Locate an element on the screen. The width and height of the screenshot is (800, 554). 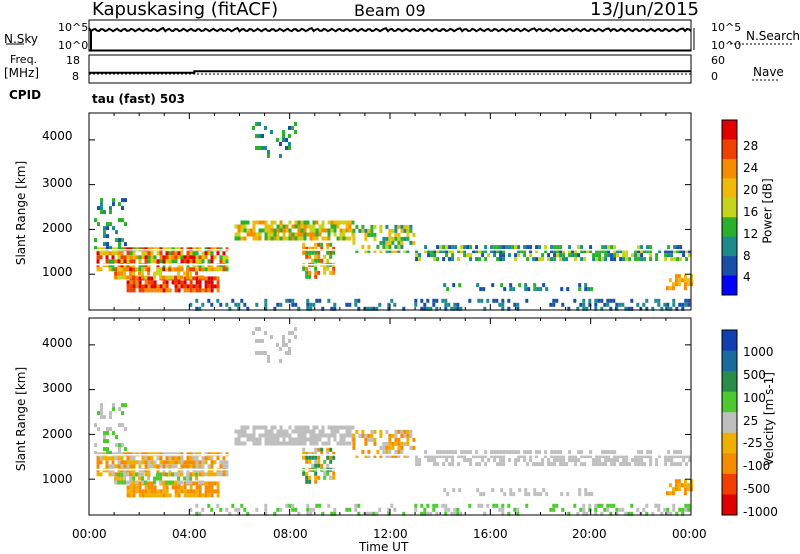
xtick-0800: 08:00 is located at coordinates (290, 534).